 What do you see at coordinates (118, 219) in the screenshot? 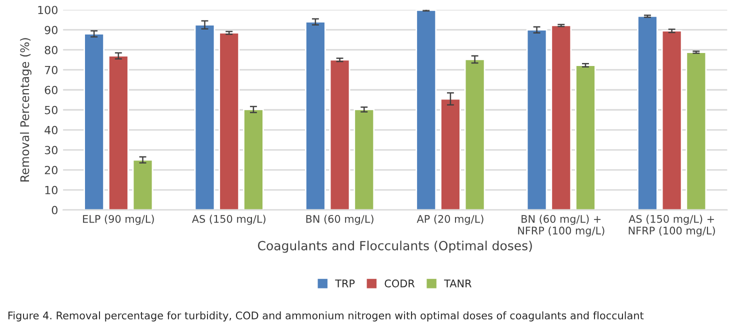
I see `x-tick-label: ELP (90 mg/L)` at bounding box center [118, 219].